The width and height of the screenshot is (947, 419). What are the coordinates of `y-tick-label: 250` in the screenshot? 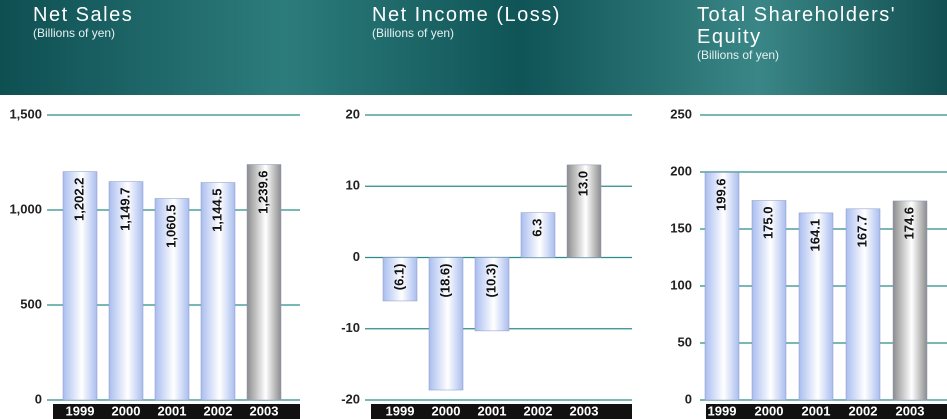 It's located at (681, 113).